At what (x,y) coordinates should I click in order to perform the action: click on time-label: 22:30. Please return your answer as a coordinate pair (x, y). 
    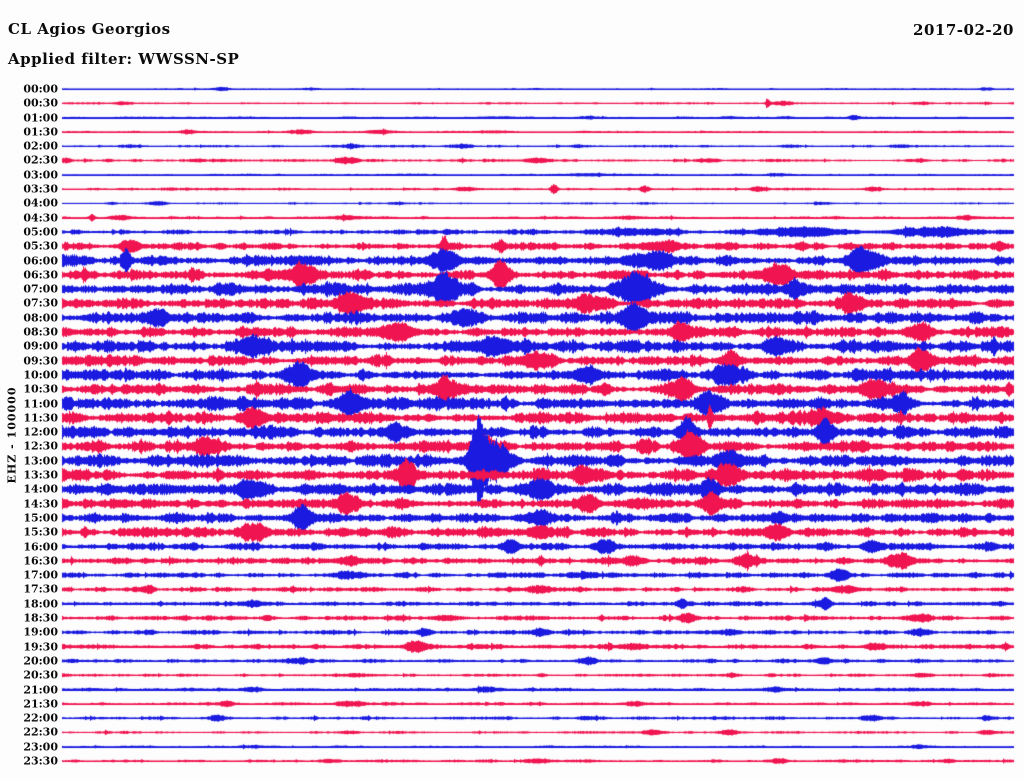
    Looking at the image, I should click on (40, 732).